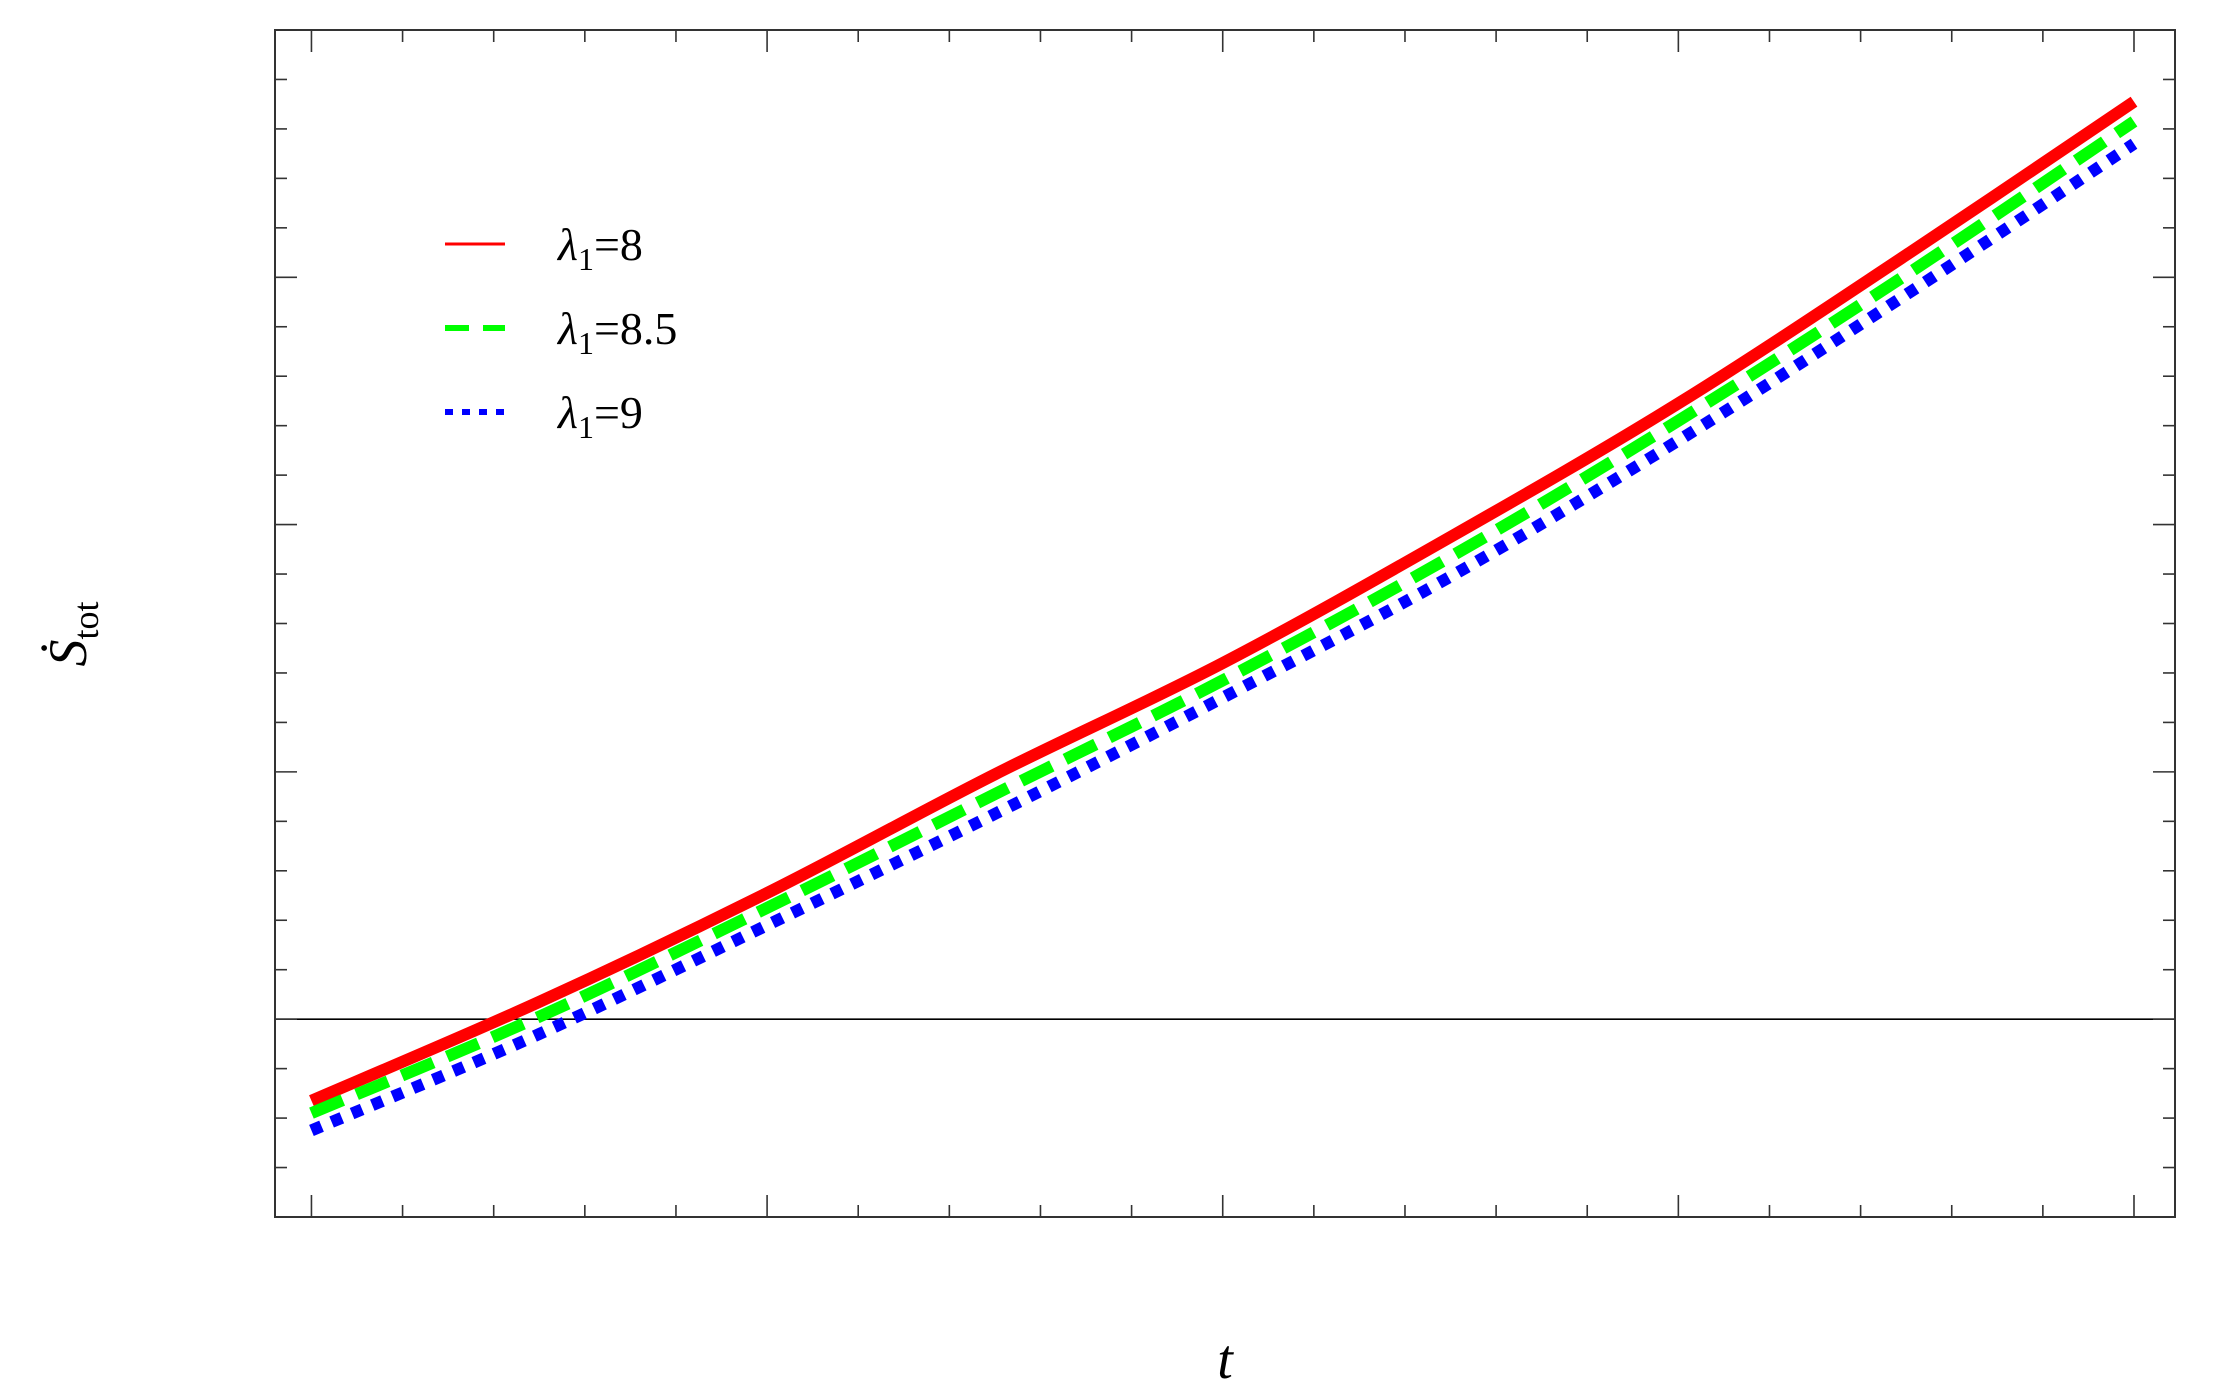 The width and height of the screenshot is (2240, 1396). I want to click on x-axis-title: t, so click(1225, 1360).